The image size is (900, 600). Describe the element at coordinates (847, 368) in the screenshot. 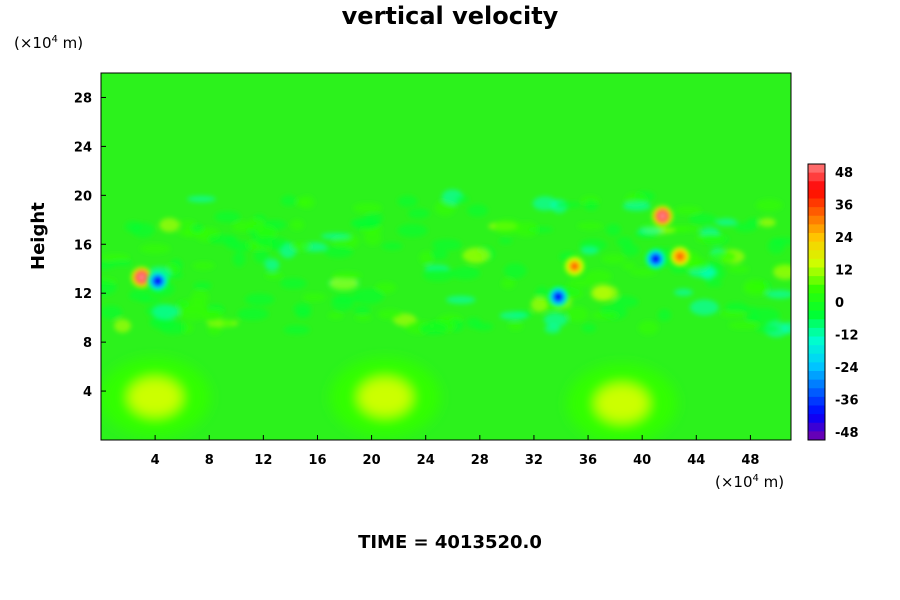

I see `colorbar-tick-label: -24` at that location.